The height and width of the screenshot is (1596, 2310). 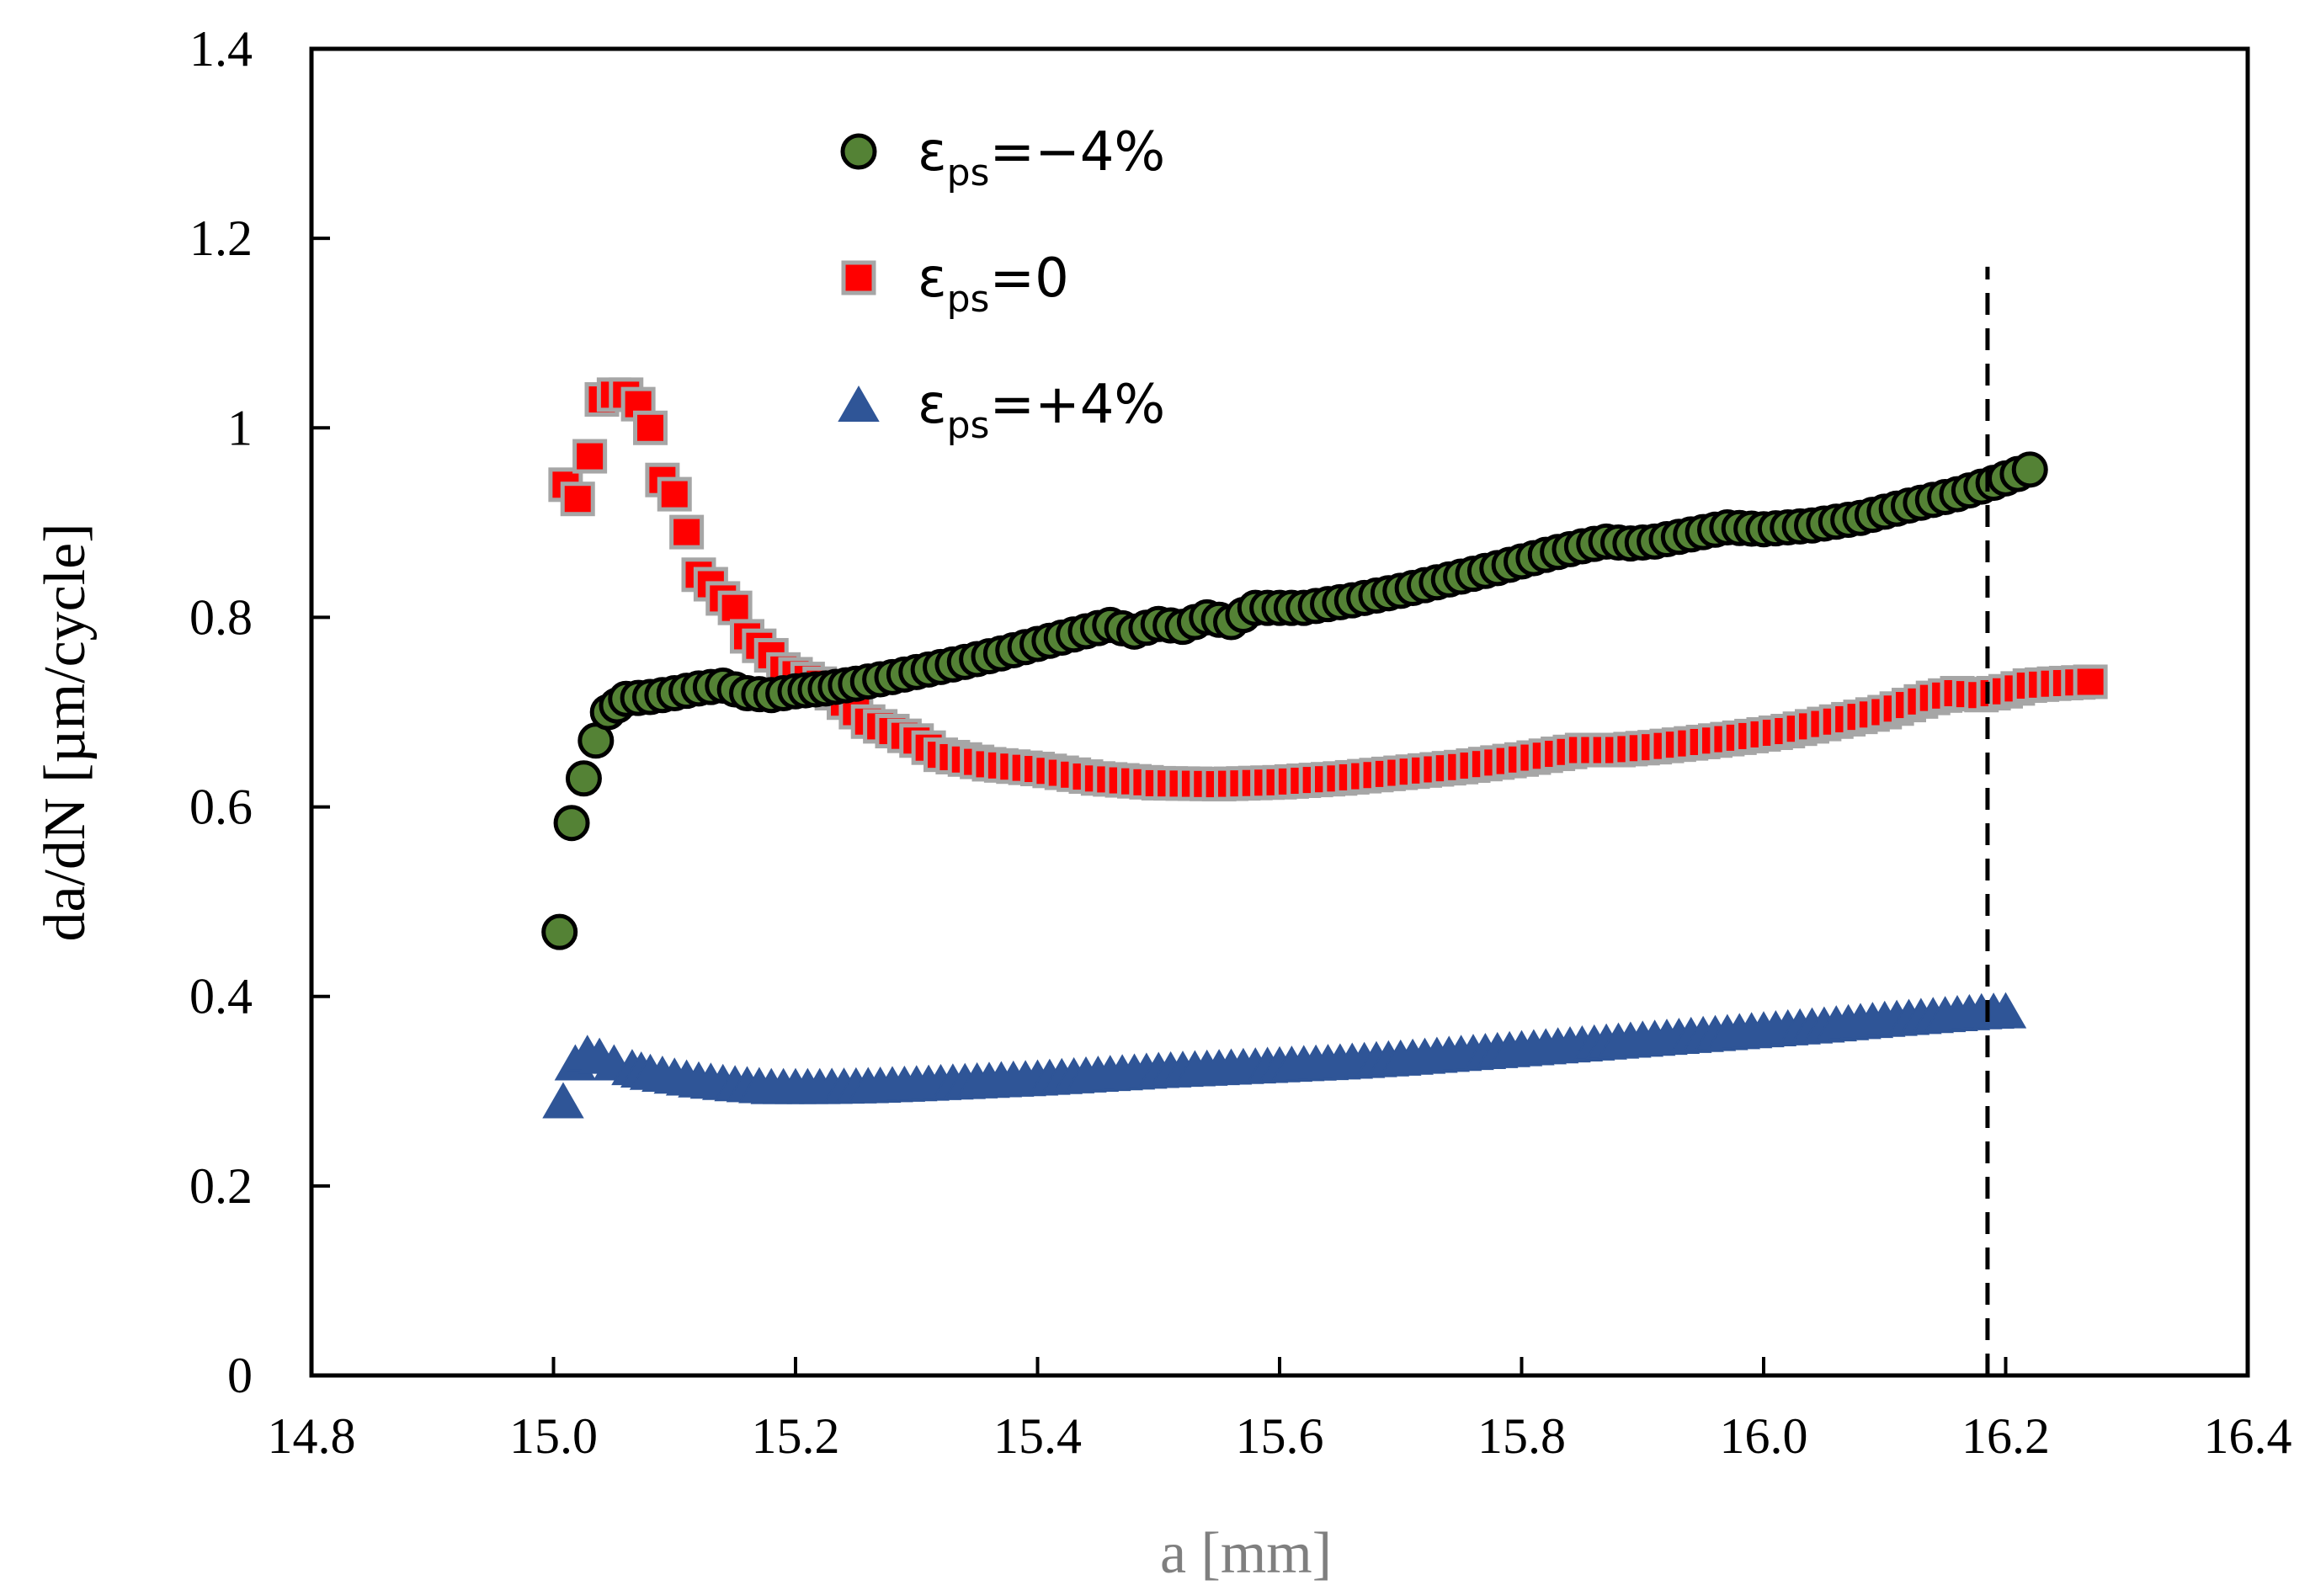 What do you see at coordinates (312, 1436) in the screenshot?
I see `x-tick-label: 14.8` at bounding box center [312, 1436].